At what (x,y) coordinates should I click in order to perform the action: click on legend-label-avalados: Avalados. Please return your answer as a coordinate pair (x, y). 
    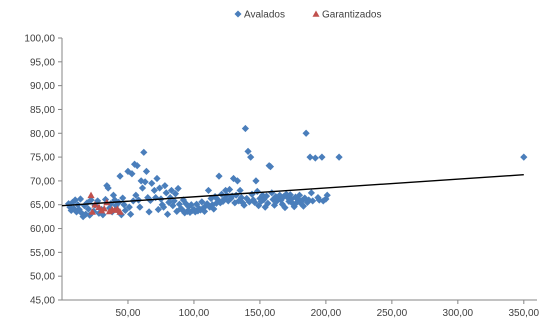
    Looking at the image, I should click on (264, 15).